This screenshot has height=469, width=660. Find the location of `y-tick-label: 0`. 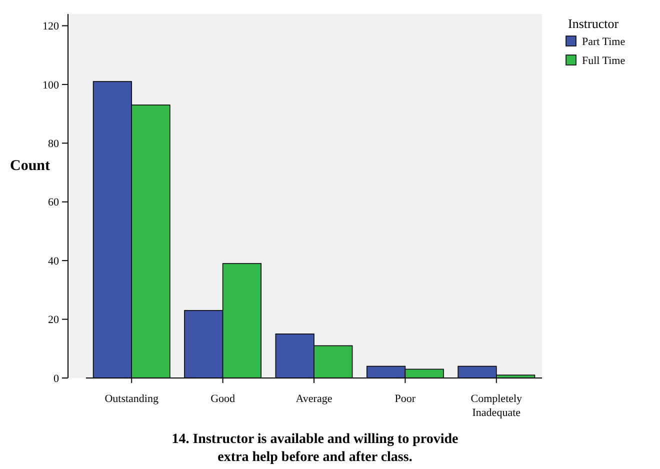

y-tick-label: 0 is located at coordinates (57, 378).